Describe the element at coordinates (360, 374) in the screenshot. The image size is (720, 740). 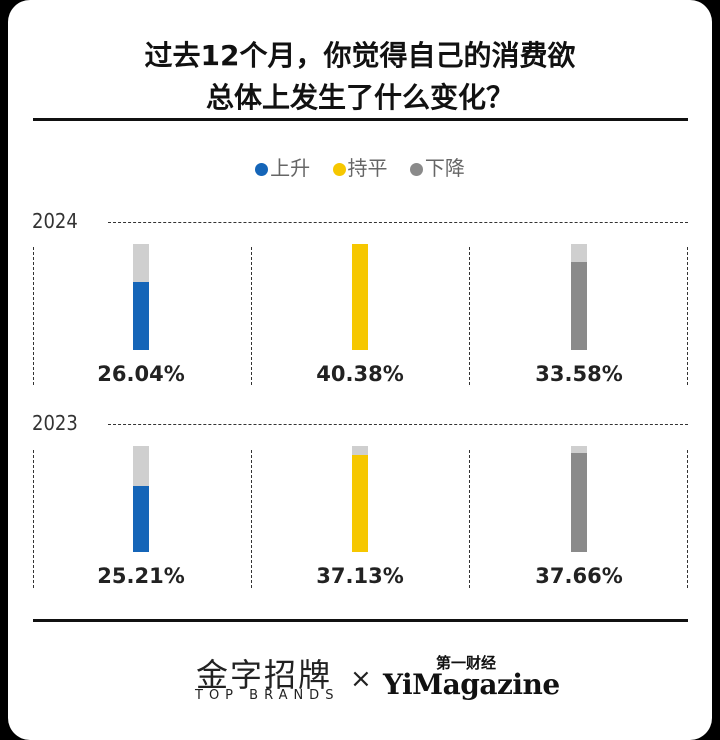
I see `value-2024-flat: 40.38%` at that location.